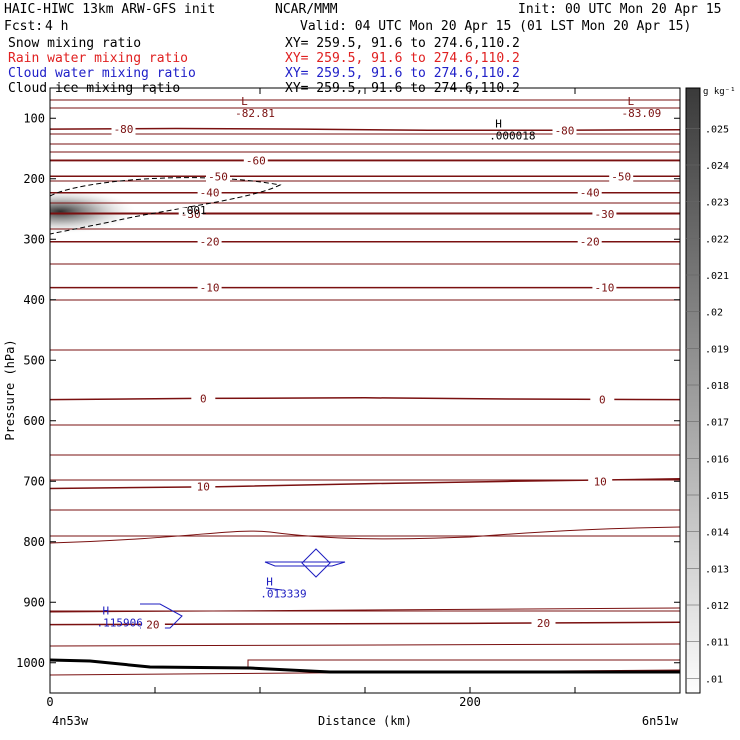 The image size is (740, 740). I want to click on extremum-value: -83.09, so click(642, 113).